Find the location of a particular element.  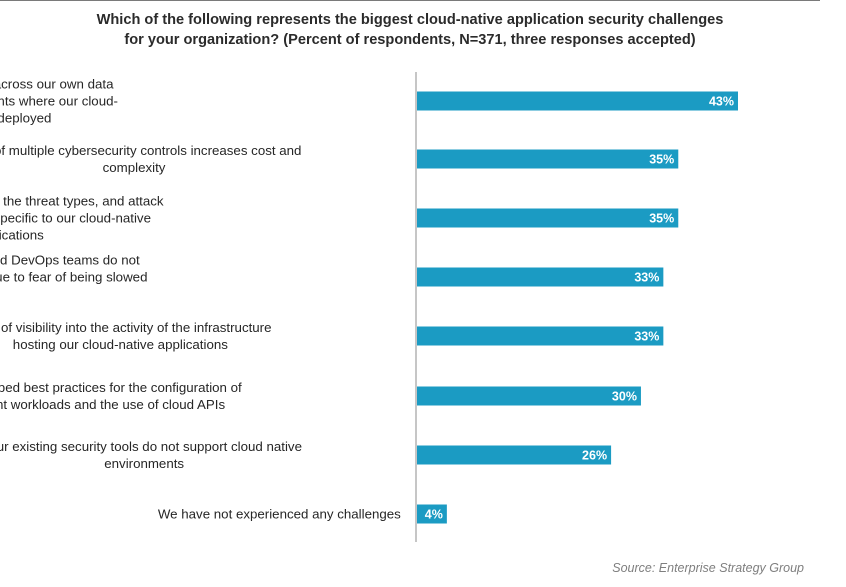

bar-value-label-8: 4% is located at coordinates (434, 515).